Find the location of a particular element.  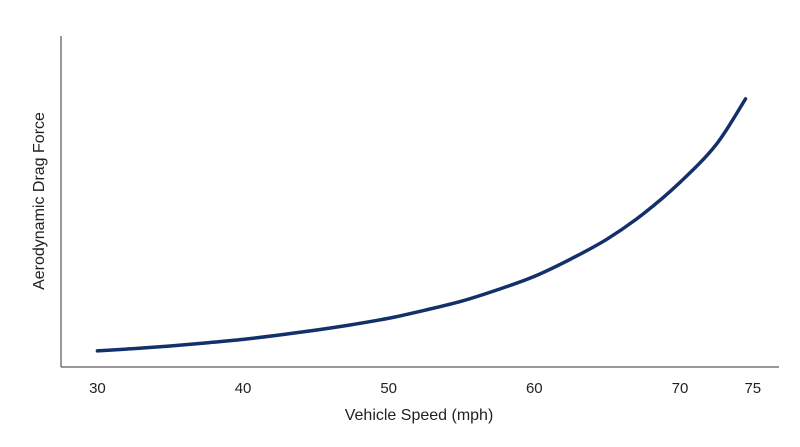

x-tick-label-60: 60 is located at coordinates (534, 388).